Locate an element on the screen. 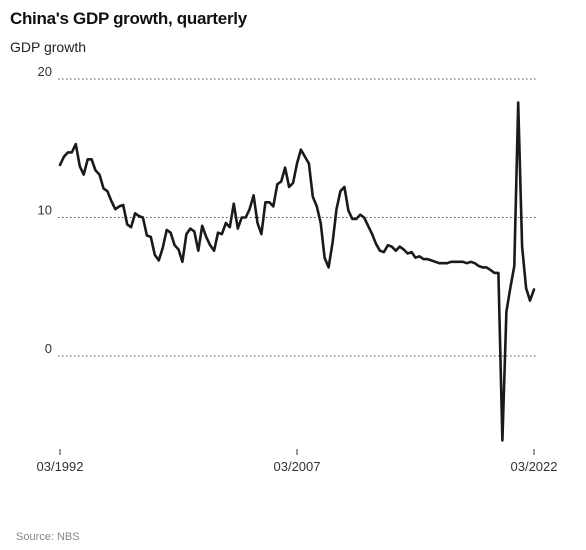 The image size is (586, 550). source-note: Source: NBS is located at coordinates (48, 537).